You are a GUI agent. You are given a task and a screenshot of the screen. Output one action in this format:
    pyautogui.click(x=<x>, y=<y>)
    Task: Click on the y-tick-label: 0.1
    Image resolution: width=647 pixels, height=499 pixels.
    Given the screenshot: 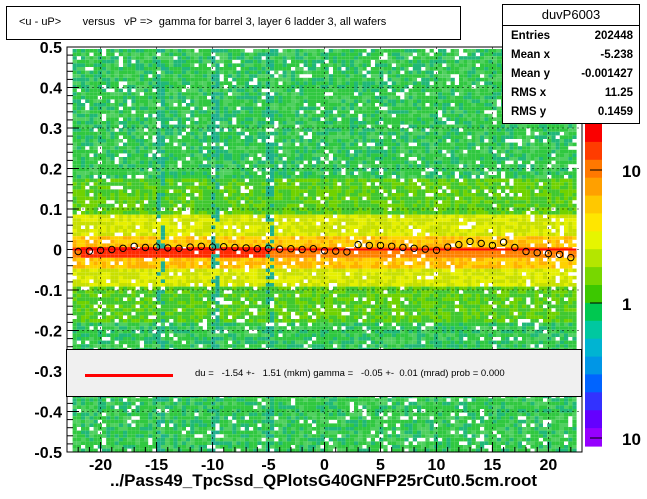 What is the action you would take?
    pyautogui.click(x=51, y=210)
    